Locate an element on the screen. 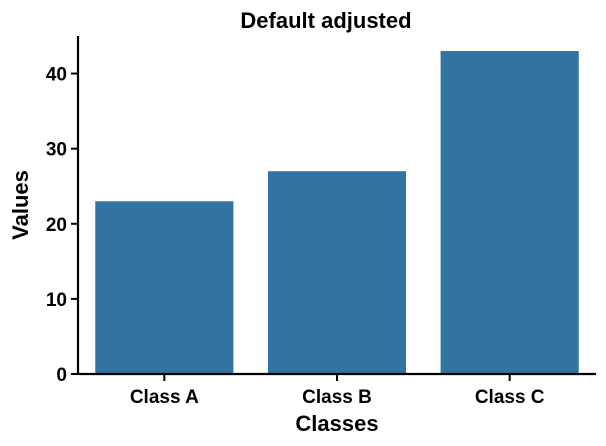 This screenshot has width=606, height=446. bar-class-a is located at coordinates (164, 287).